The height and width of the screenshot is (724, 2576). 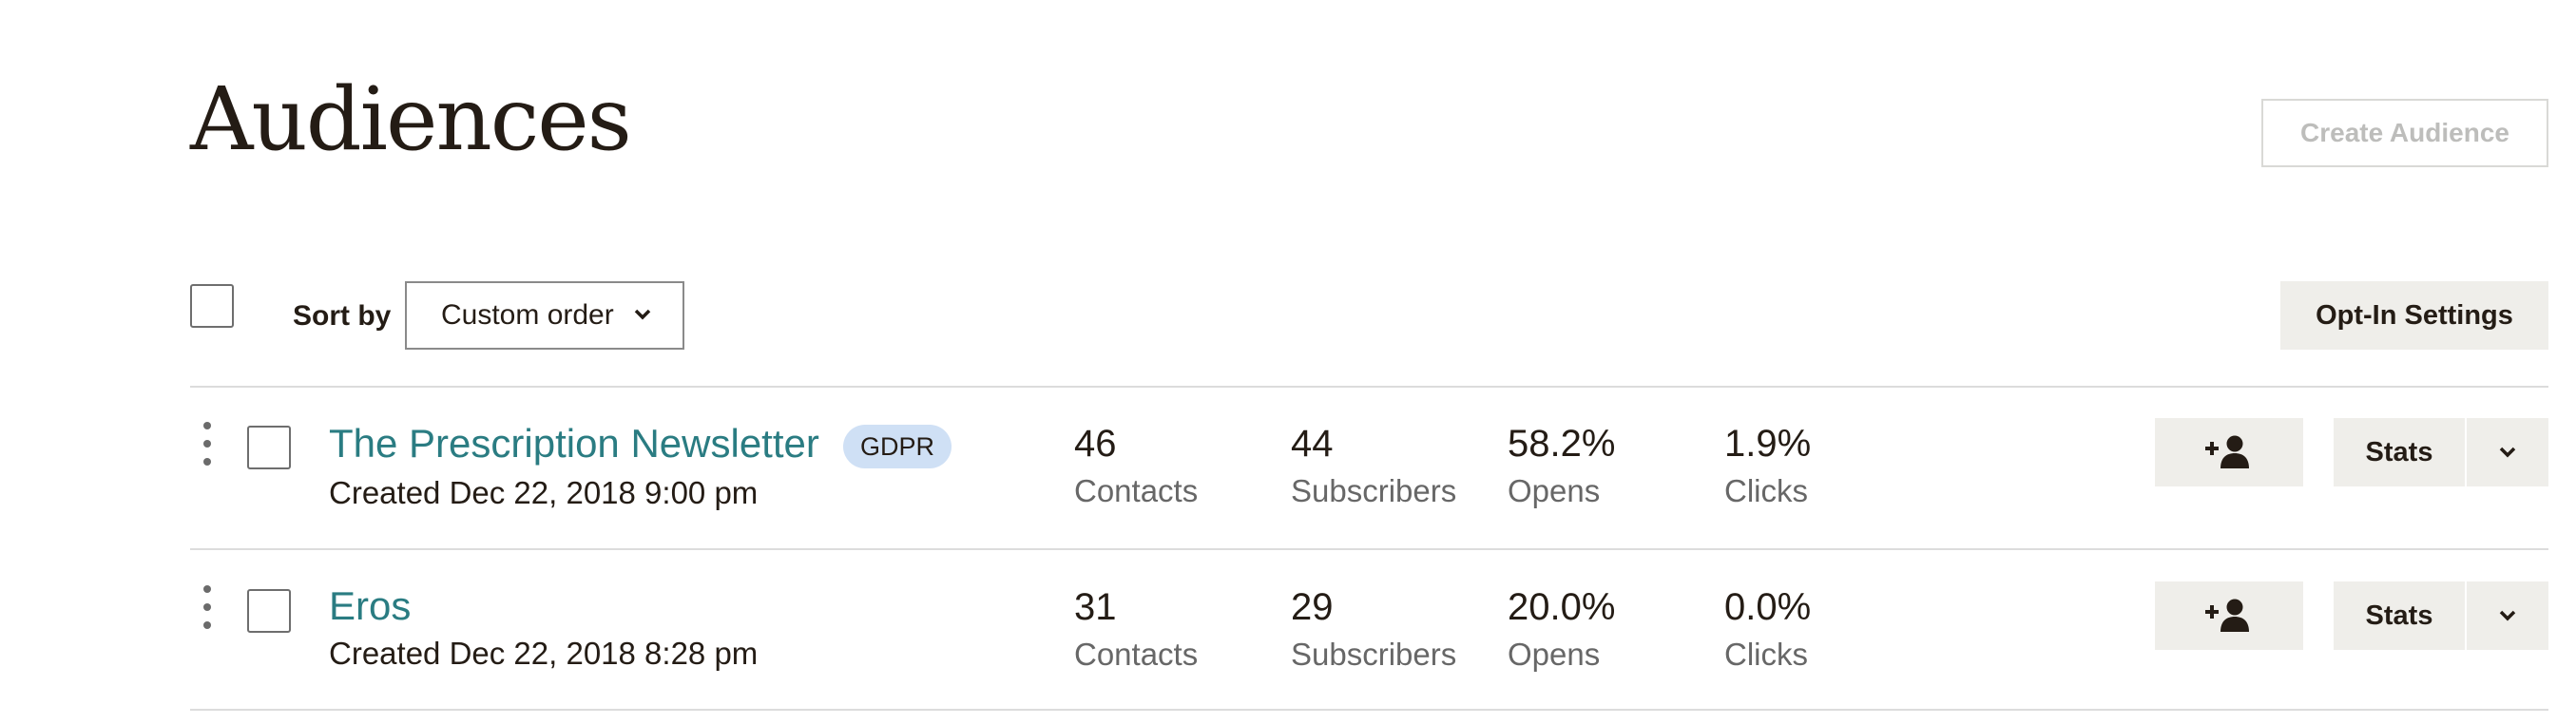 I want to click on sort-select: Custom order, so click(x=544, y=315).